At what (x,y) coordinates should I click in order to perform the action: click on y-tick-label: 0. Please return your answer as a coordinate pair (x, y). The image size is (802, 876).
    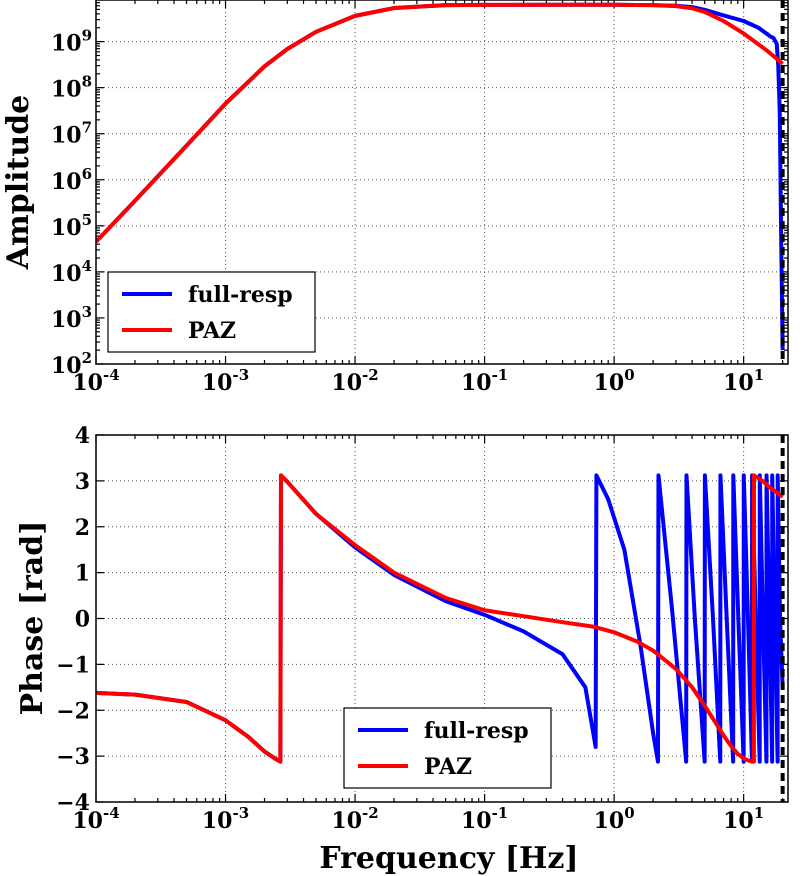
    Looking at the image, I should click on (82, 620).